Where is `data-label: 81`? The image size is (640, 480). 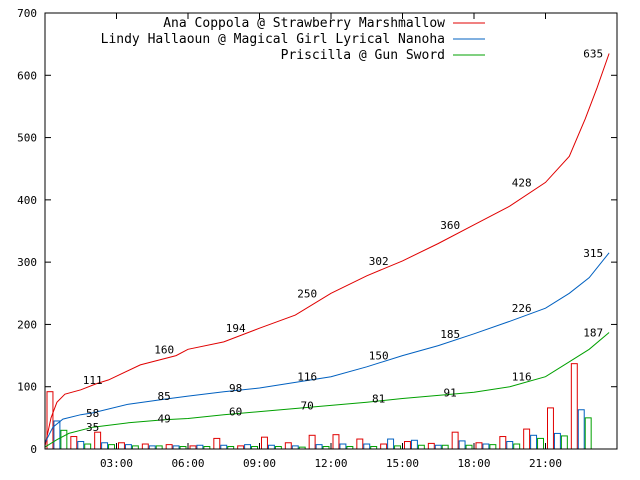
data-label: 81 is located at coordinates (378, 399).